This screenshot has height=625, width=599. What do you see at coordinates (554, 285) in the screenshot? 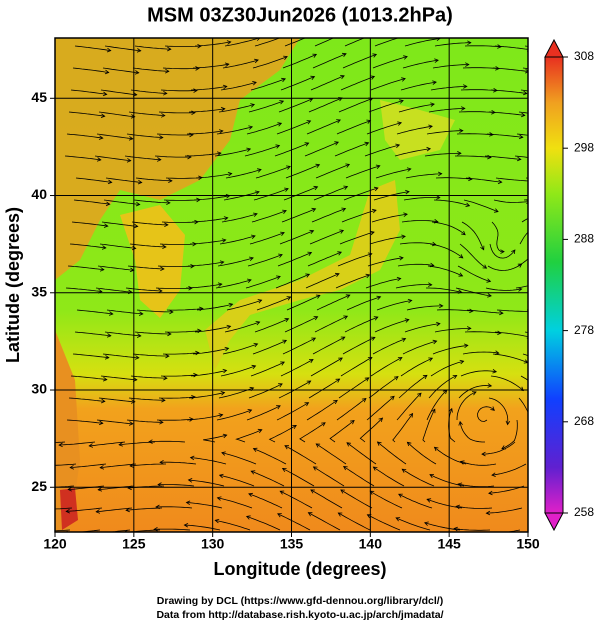
I see `colorbar` at bounding box center [554, 285].